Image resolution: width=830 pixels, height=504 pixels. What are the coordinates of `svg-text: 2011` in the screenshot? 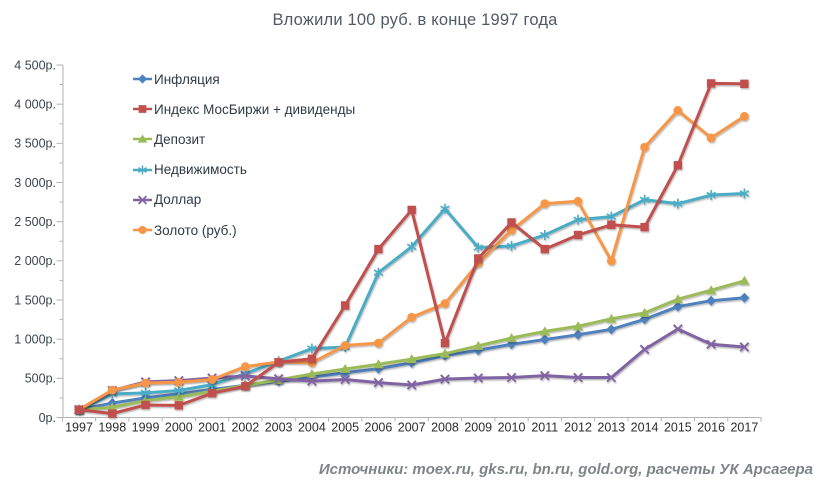 It's located at (544, 428).